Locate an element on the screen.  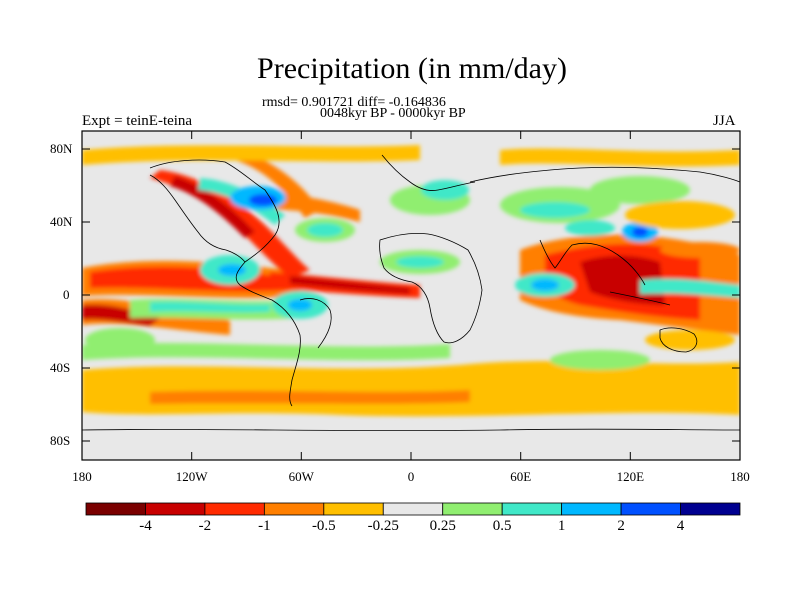
lon-label-60w: 60W is located at coordinates (301, 476).